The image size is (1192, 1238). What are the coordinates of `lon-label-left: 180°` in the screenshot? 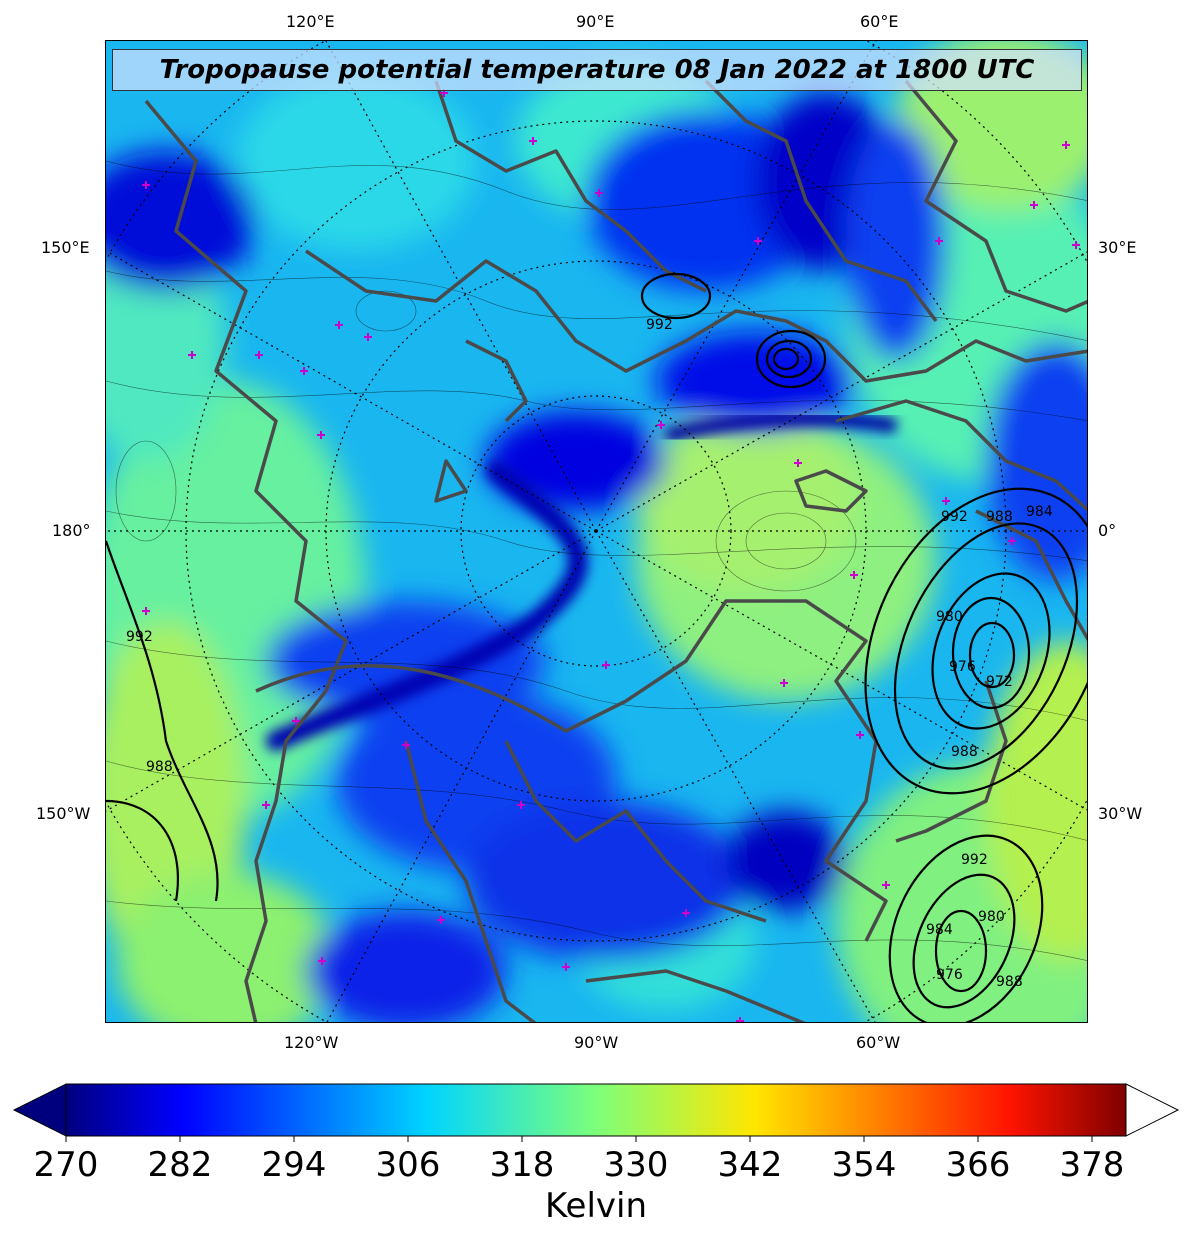 It's located at (71, 530).